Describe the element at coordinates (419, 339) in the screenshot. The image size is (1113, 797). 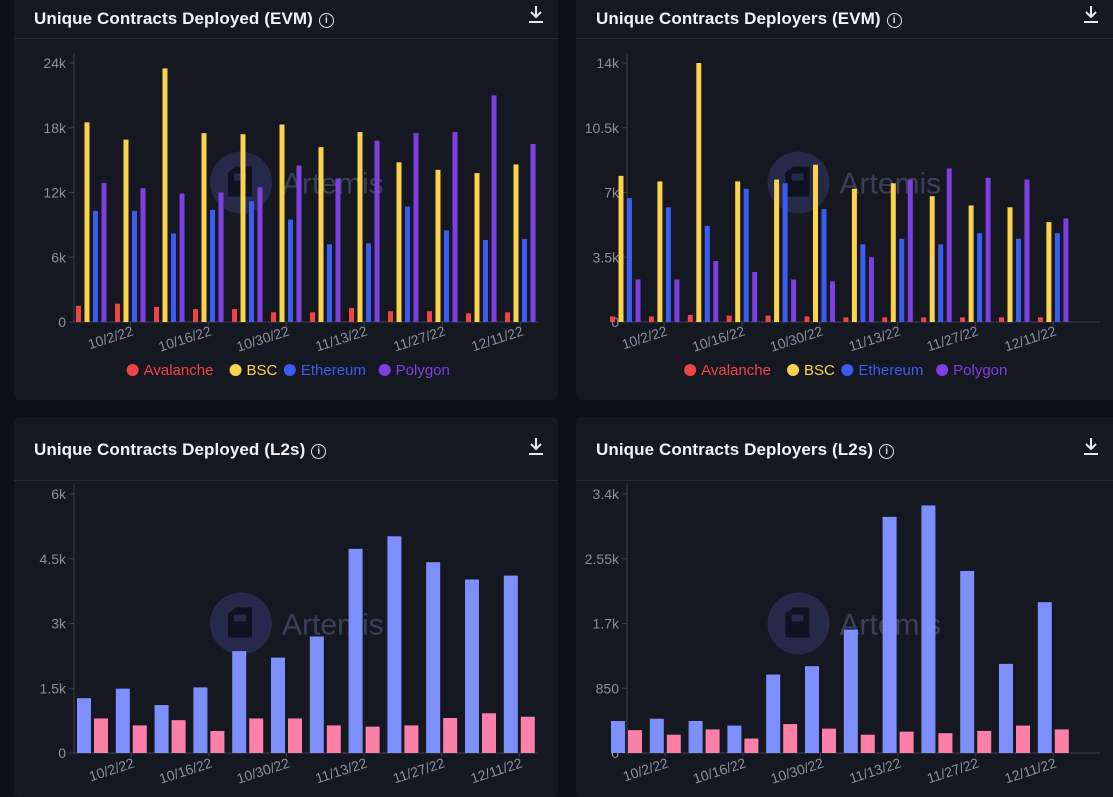
I see `x-tick-label: 11/27/22` at that location.